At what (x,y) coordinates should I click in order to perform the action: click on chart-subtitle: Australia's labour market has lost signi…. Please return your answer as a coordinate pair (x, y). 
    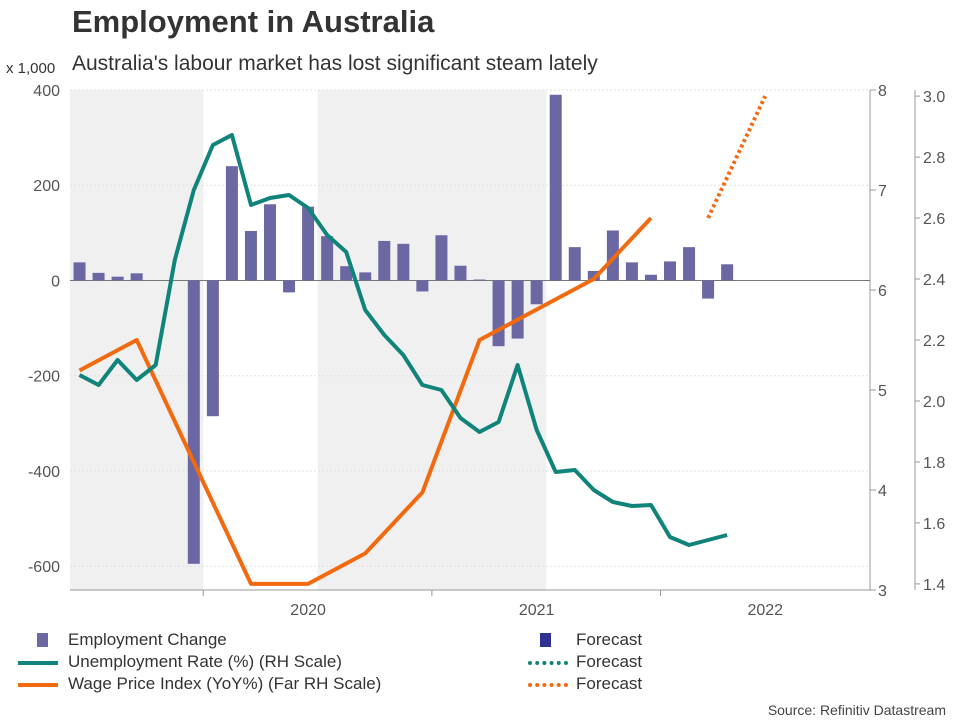
    Looking at the image, I should click on (335, 63).